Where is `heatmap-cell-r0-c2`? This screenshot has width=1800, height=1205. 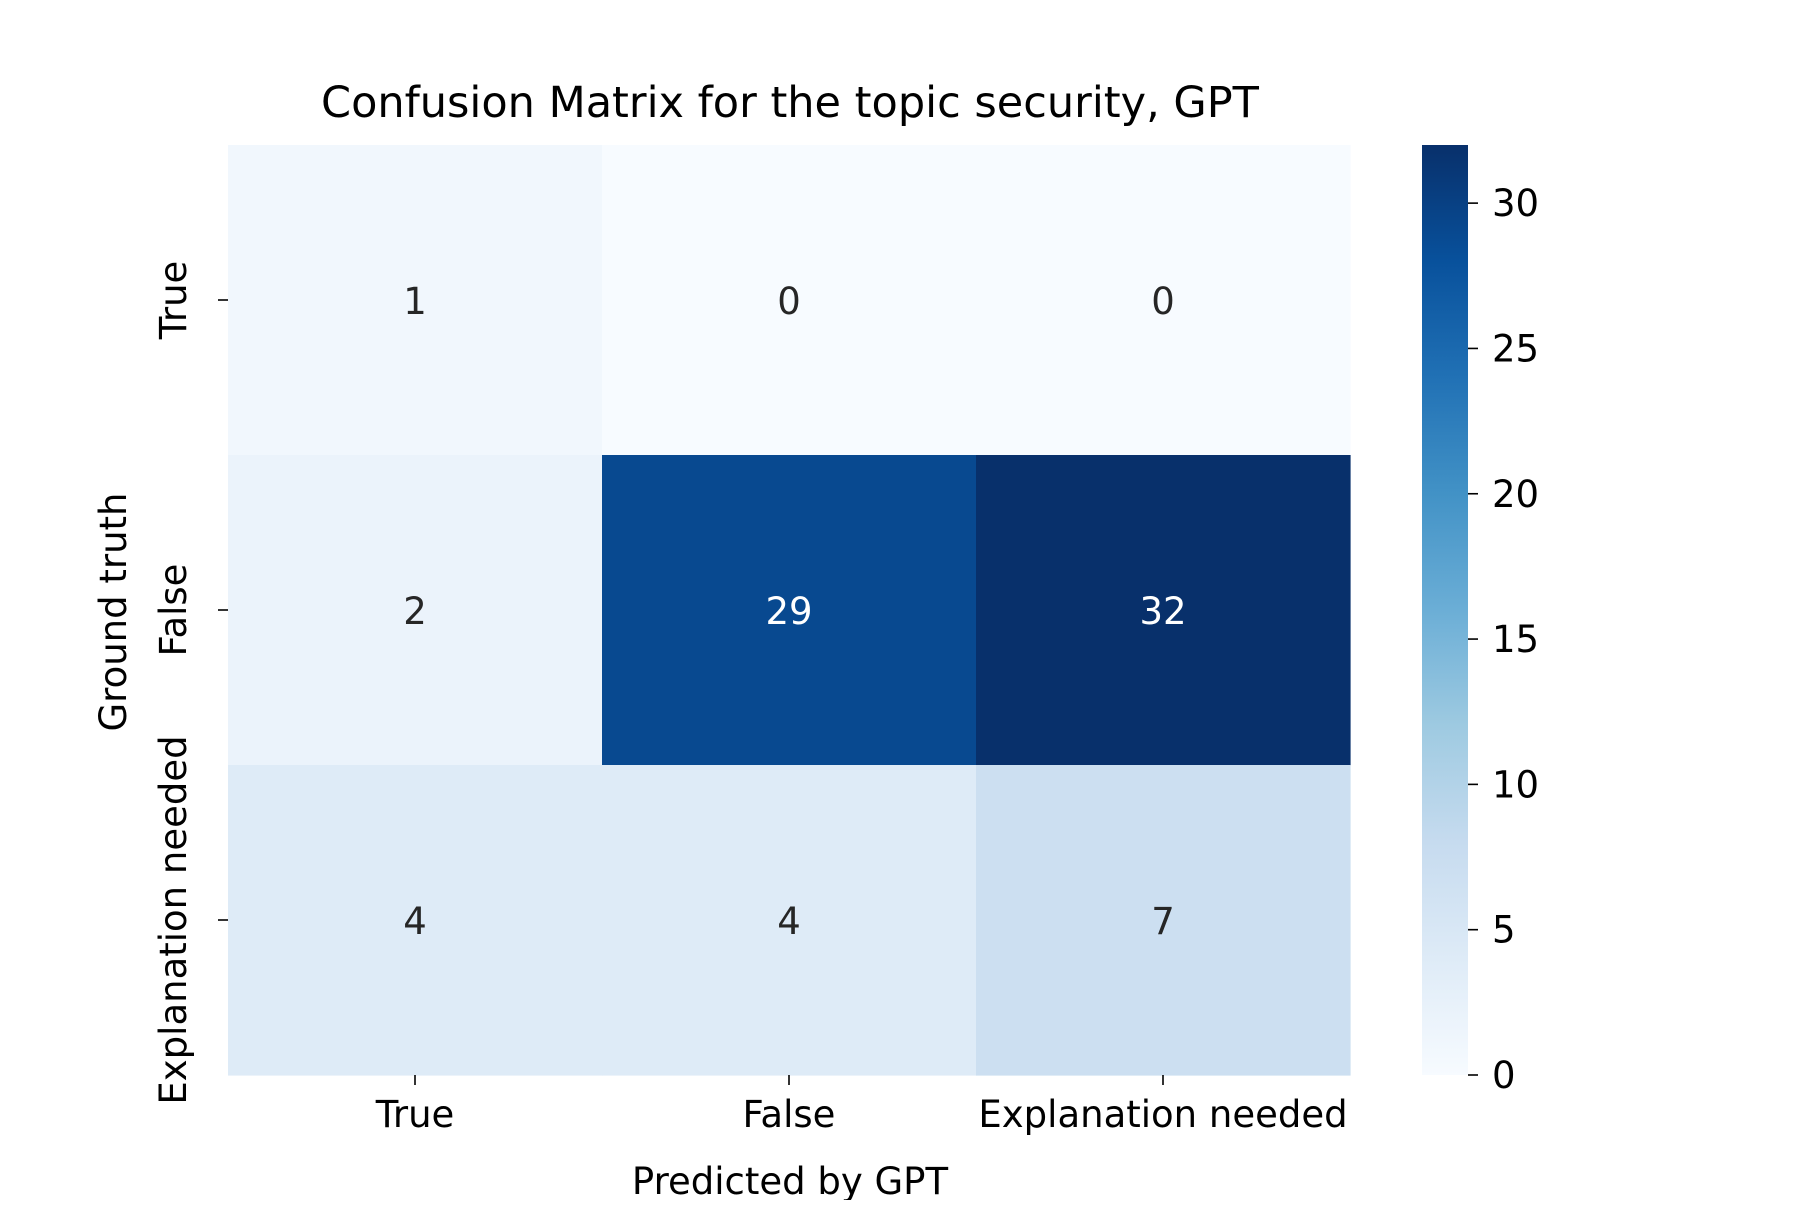
heatmap-cell-r0-c2 is located at coordinates (1163, 300).